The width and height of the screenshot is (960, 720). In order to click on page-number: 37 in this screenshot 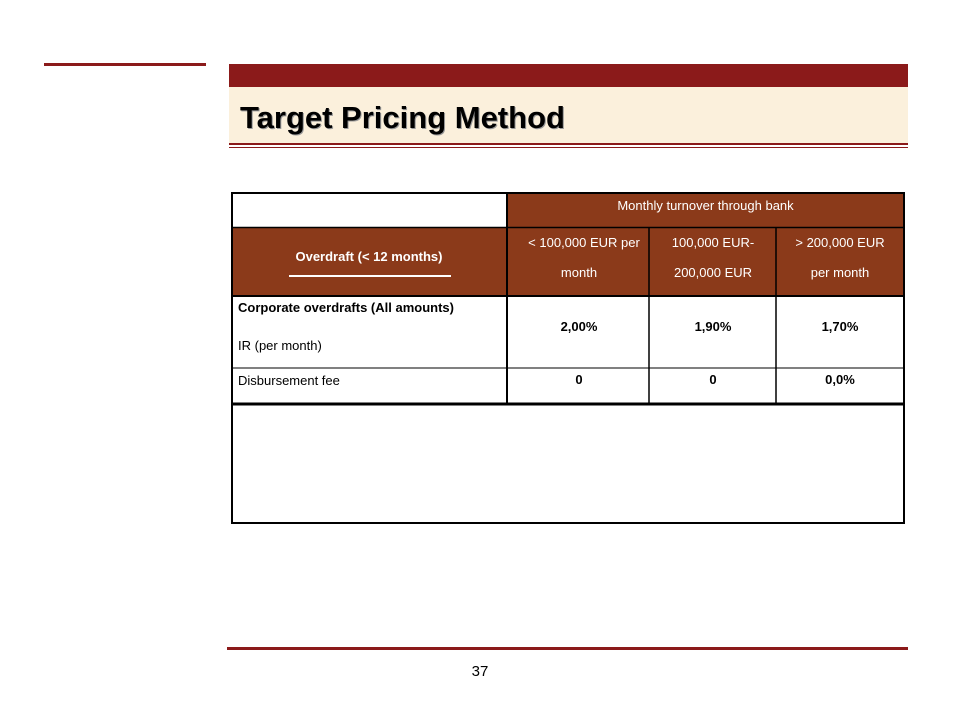, I will do `click(480, 671)`.